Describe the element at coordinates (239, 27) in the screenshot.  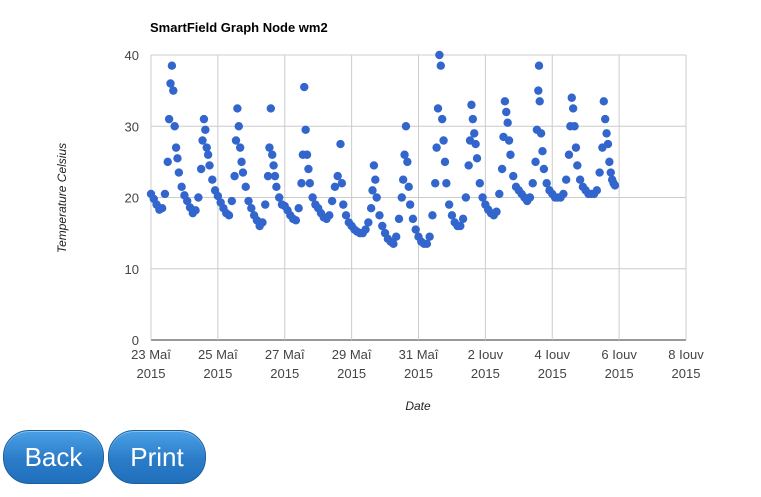
I see `chart-title: SmartField Graph Node wm2` at that location.